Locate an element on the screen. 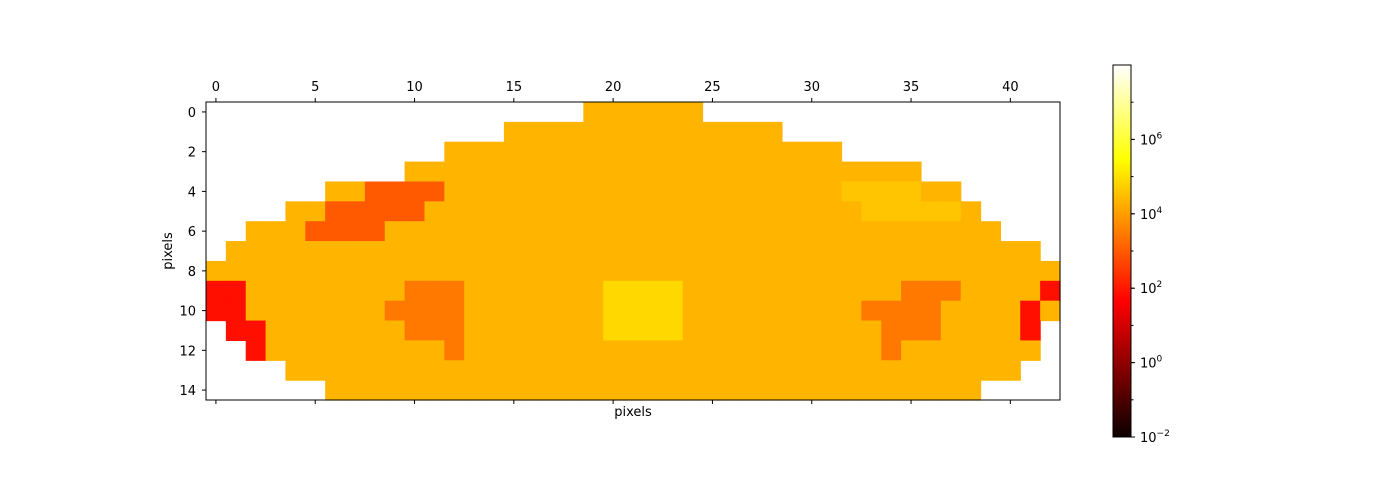 The image size is (1376, 480). colorbar-tick-label: 10⁴ is located at coordinates (1151, 214).